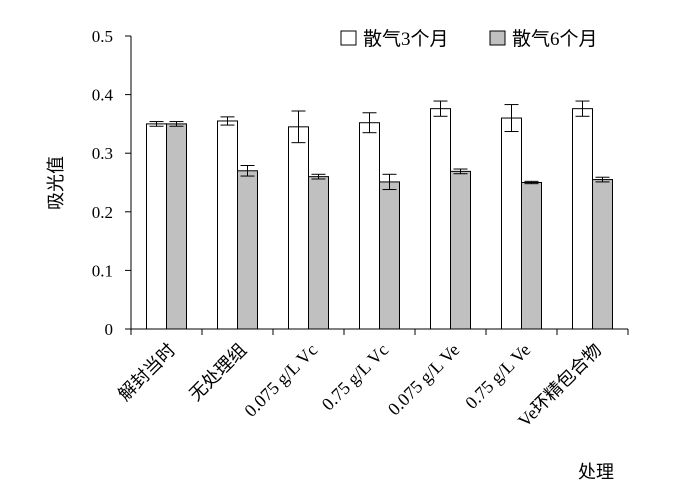  I want to click on y-tick-label: 0.3, so click(102, 153).